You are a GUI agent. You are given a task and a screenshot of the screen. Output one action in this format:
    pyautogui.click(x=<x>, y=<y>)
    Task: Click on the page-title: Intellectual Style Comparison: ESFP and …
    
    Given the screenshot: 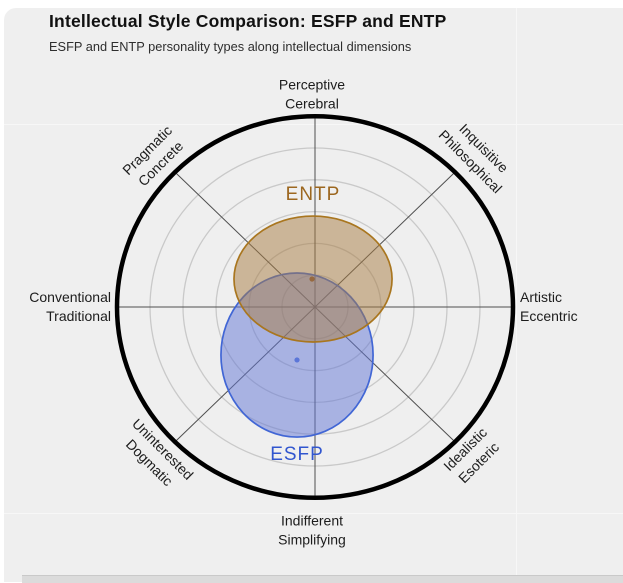 What is the action you would take?
    pyautogui.click(x=248, y=21)
    